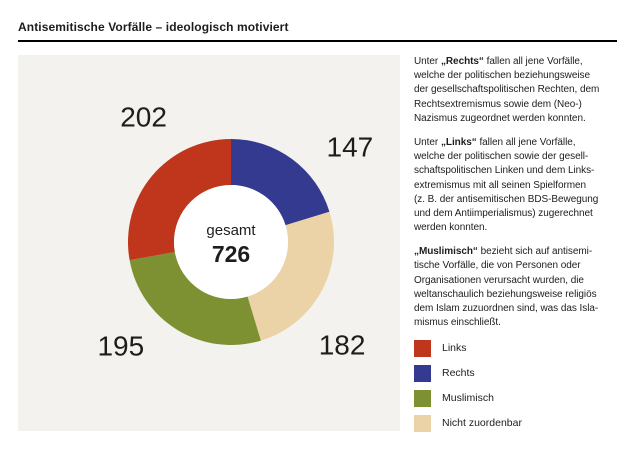 Image resolution: width=635 pixels, height=449 pixels. Describe the element at coordinates (458, 373) in the screenshot. I see `legend-label: Rechts` at that location.